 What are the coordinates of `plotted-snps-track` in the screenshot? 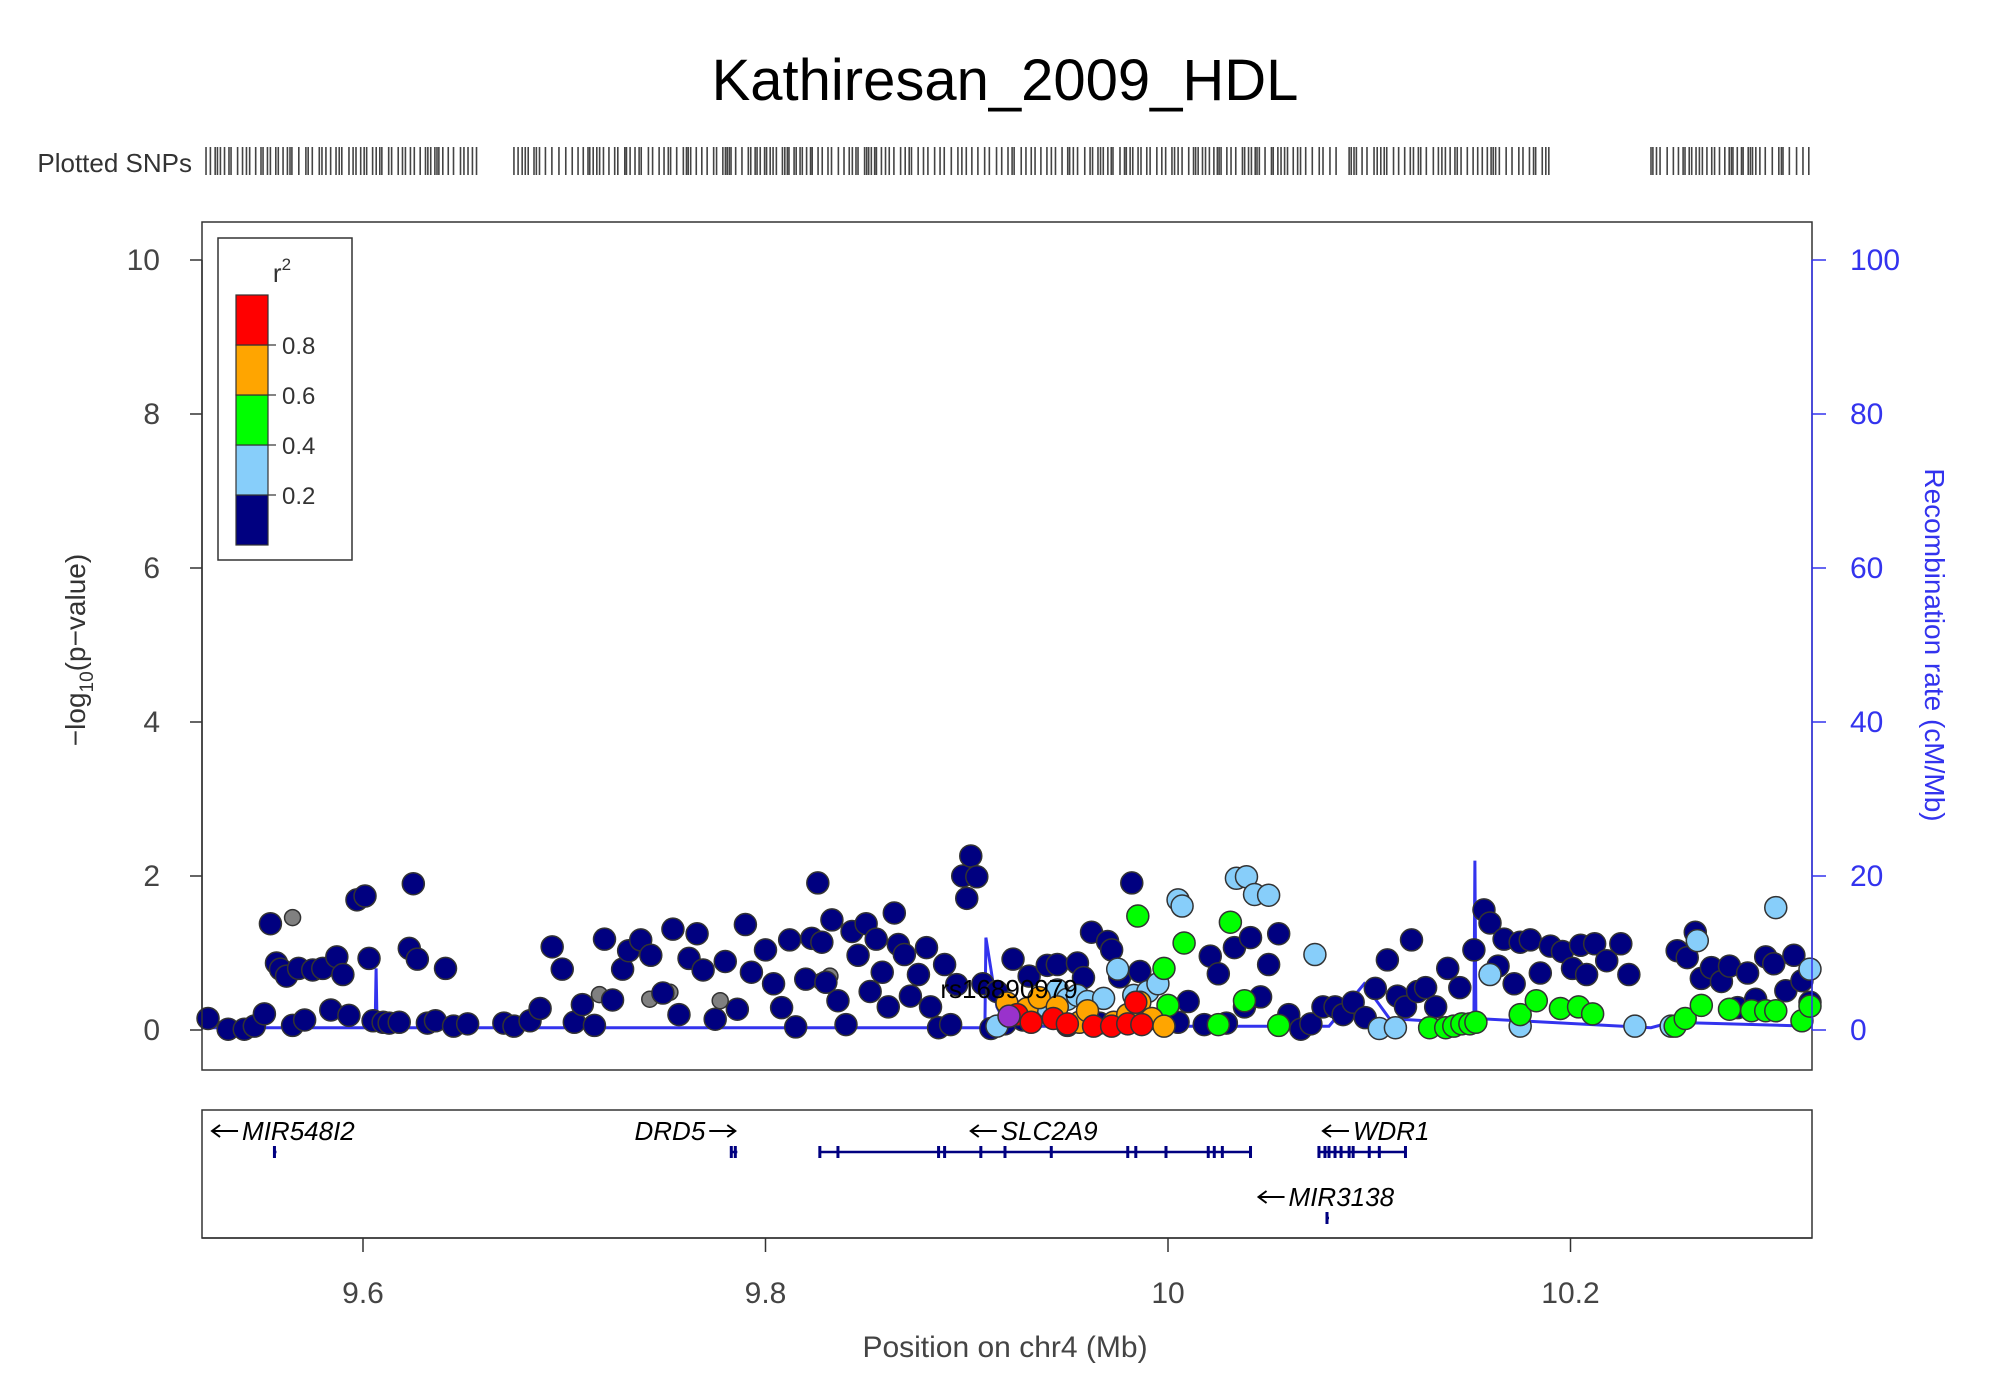 It's located at (1007, 161).